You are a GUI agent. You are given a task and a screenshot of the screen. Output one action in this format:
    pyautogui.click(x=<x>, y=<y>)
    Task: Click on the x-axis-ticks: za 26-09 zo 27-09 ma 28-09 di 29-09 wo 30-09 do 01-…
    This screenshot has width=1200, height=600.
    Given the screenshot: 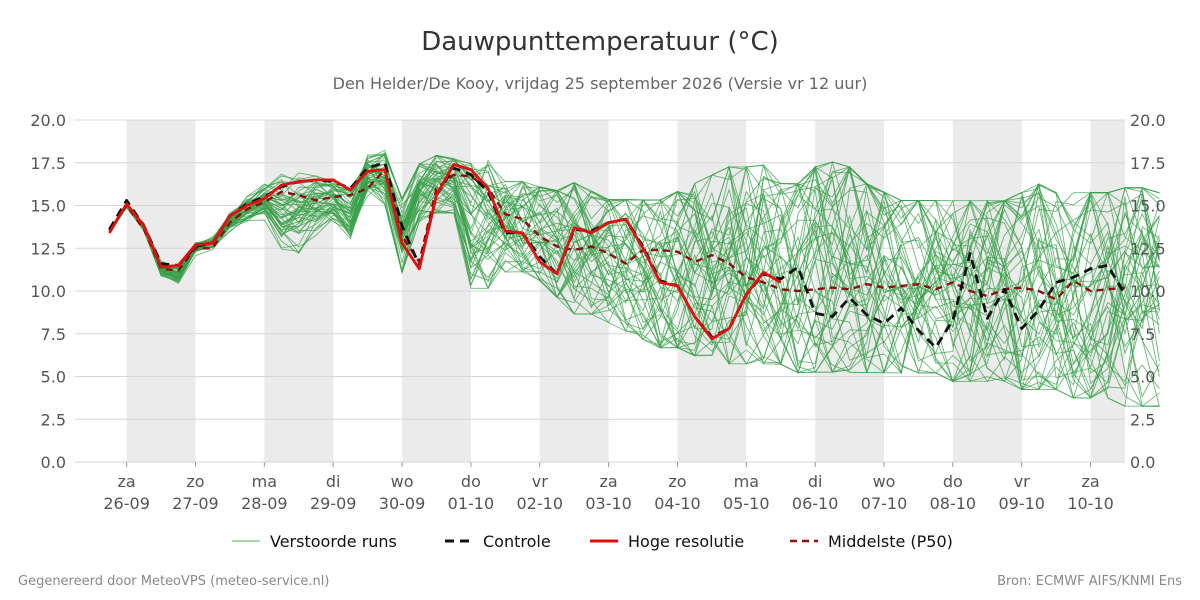 What is the action you would take?
    pyautogui.click(x=608, y=487)
    